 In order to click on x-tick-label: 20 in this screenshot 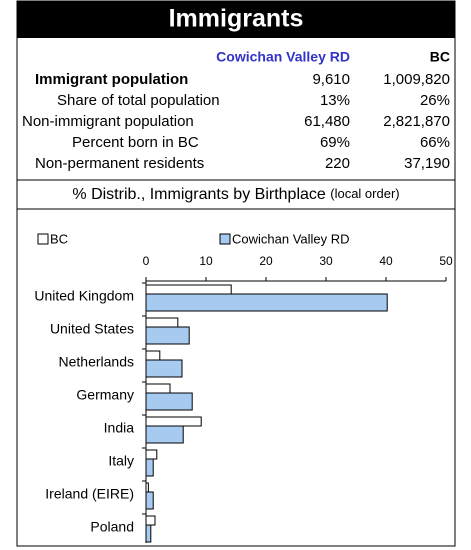, I will do `click(266, 261)`.